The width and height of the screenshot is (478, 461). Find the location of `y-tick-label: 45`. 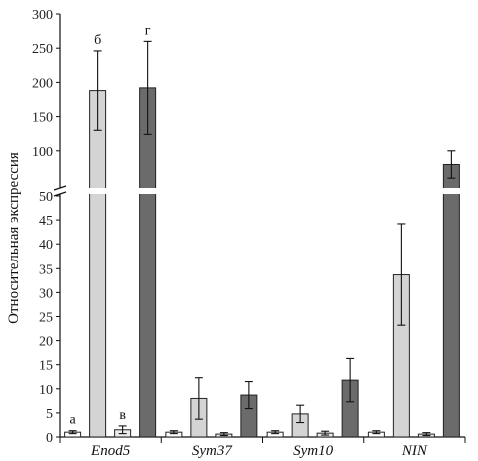

y-tick-label: 45 is located at coordinates (46, 221).